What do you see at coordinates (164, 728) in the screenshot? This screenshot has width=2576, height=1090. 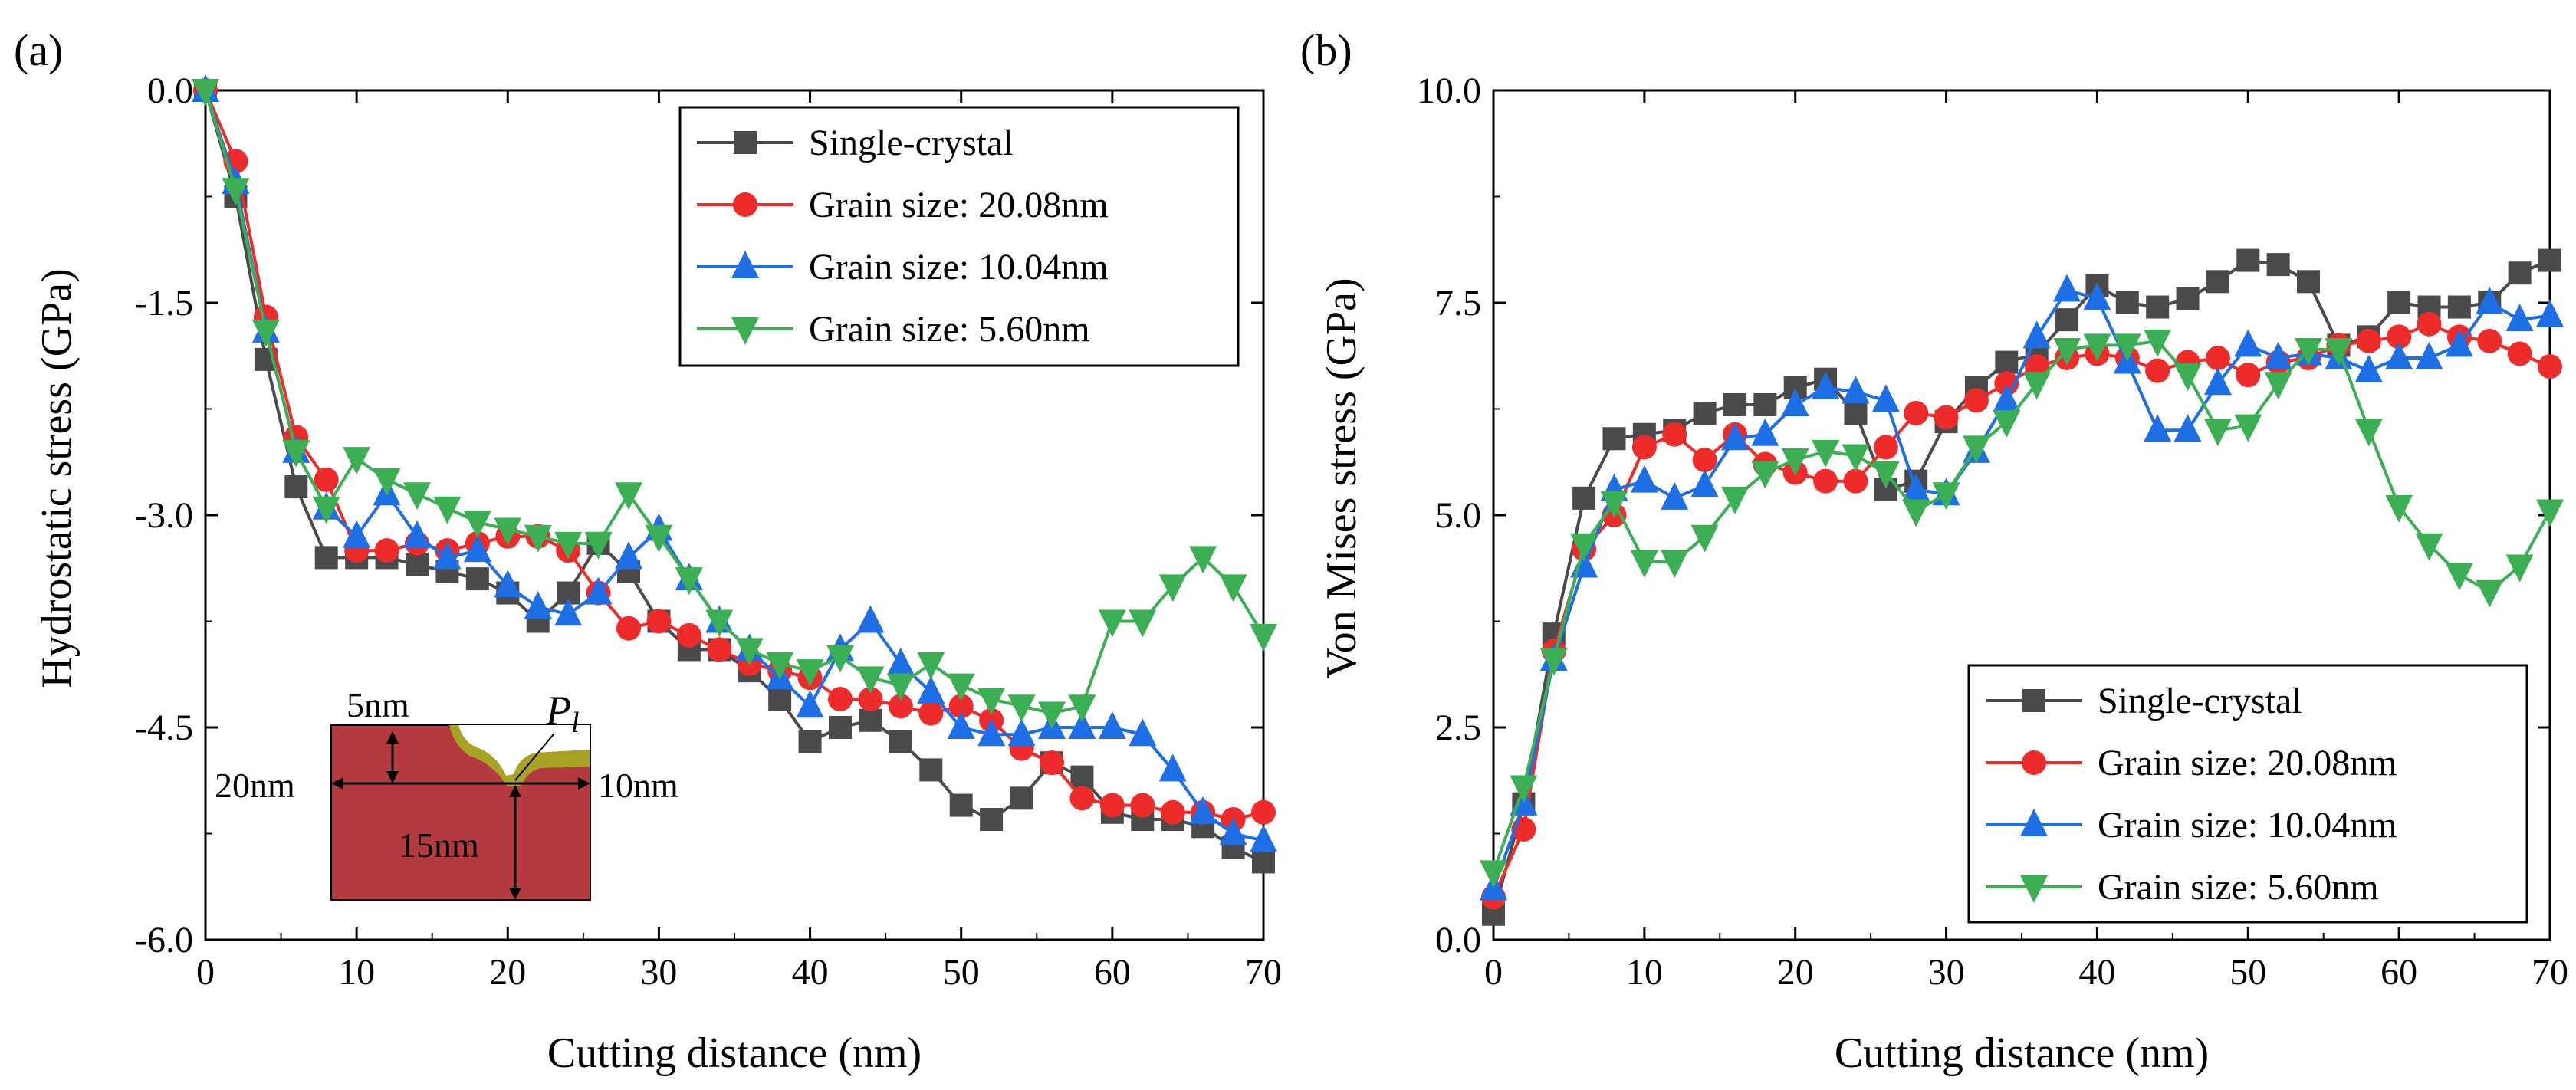 I see `a-ytick-label: -4.5` at bounding box center [164, 728].